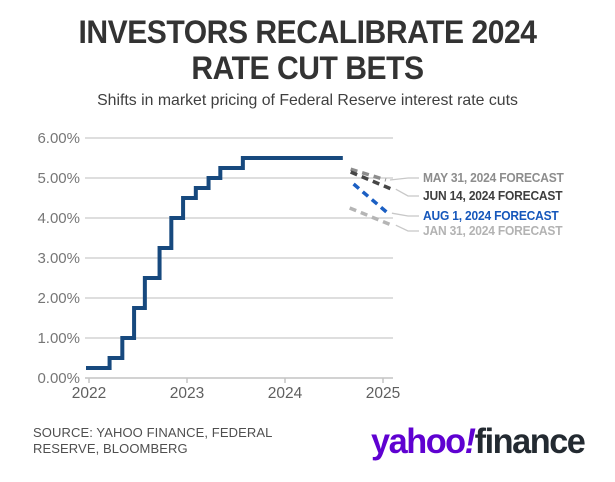 The height and width of the screenshot is (482, 615). I want to click on logo-exclamation: !, so click(470, 441).